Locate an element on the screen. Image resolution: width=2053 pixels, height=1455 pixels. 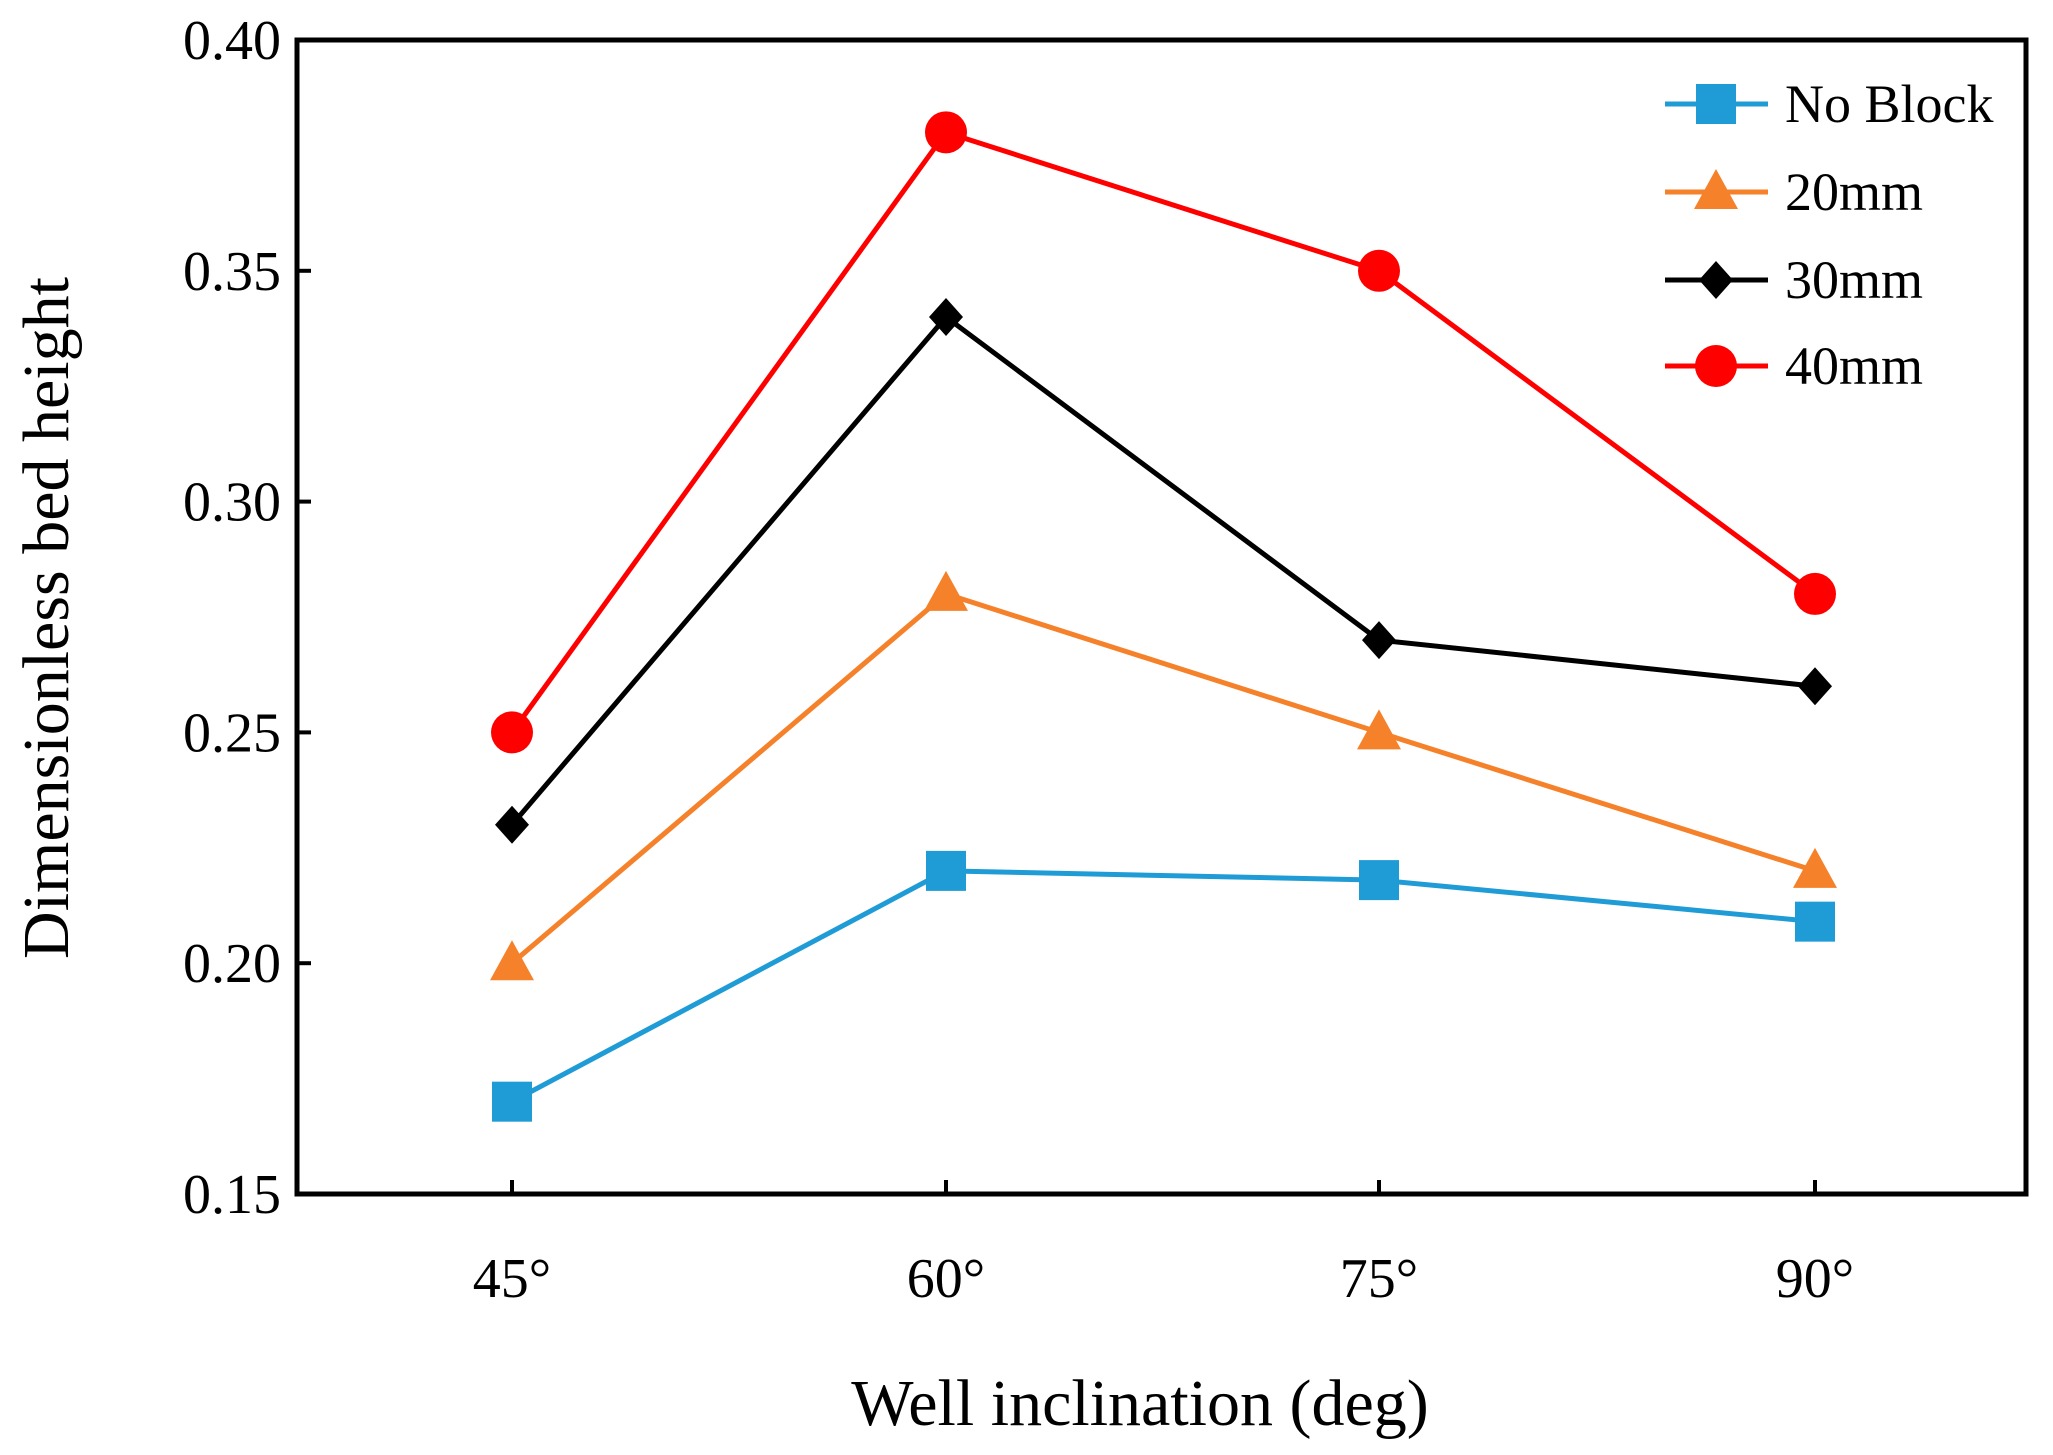
y-tick-label: 0.20 is located at coordinates (232, 964).